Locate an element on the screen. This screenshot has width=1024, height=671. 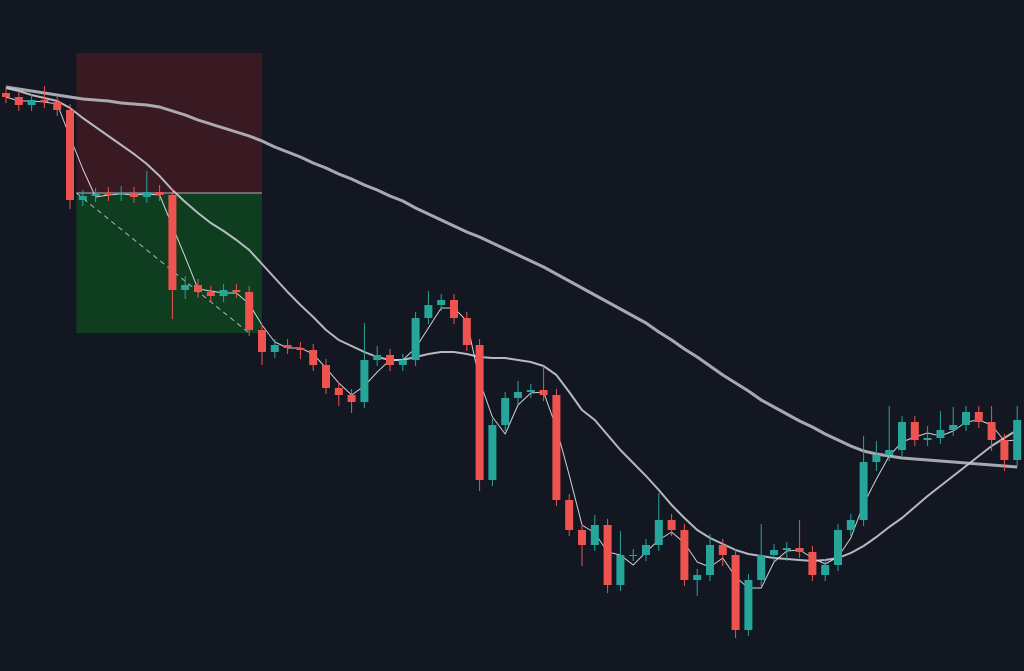
trade-path is located at coordinates (163, 263).